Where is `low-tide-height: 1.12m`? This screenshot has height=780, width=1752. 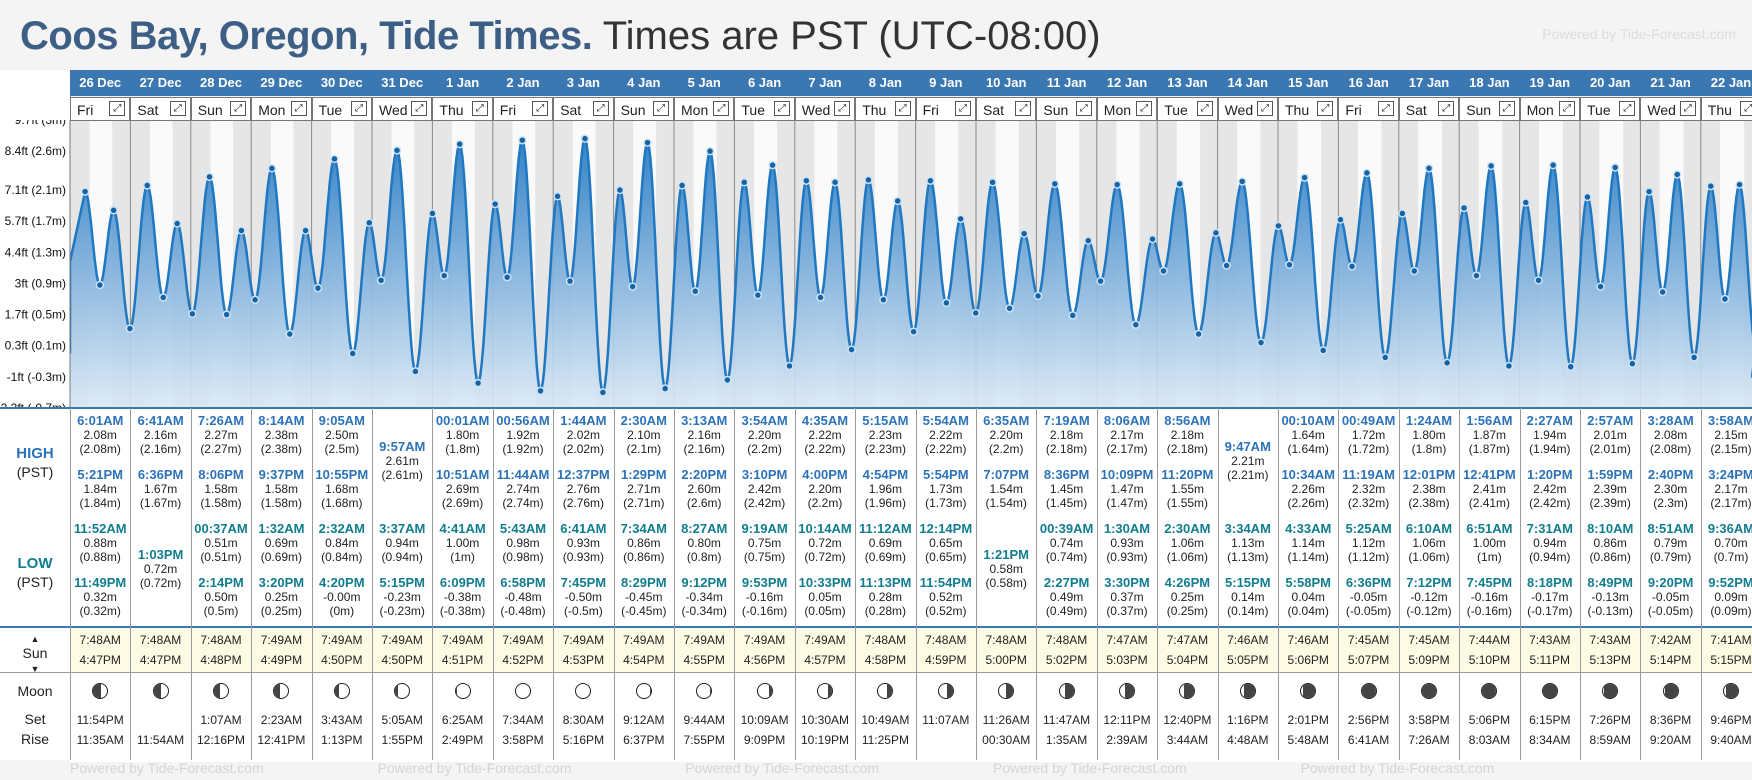 low-tide-height: 1.12m is located at coordinates (1368, 543).